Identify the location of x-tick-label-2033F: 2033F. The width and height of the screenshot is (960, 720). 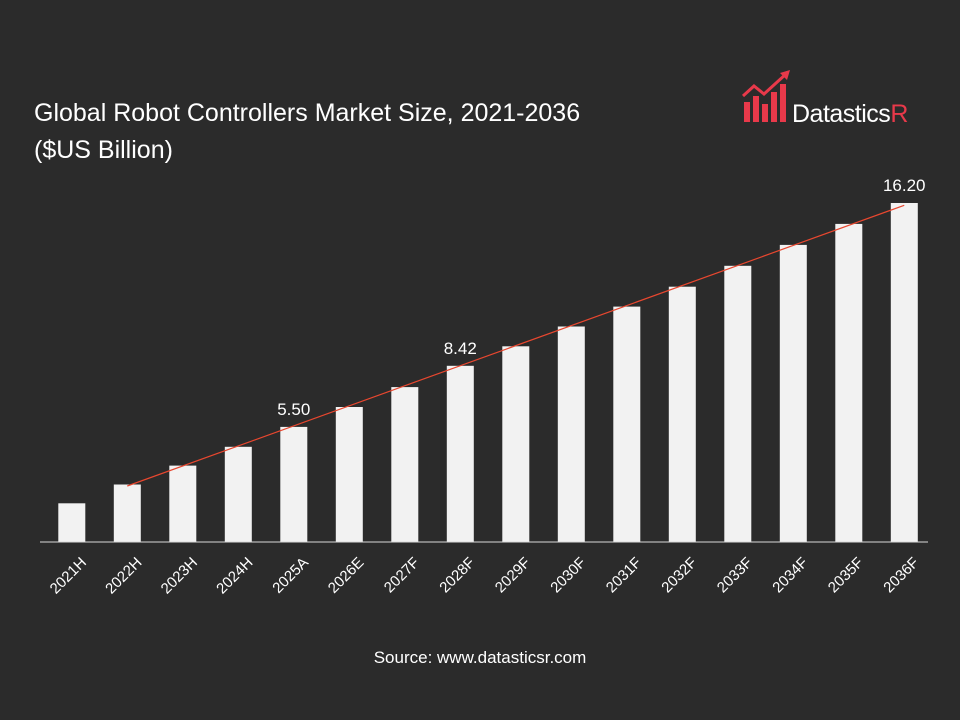
(735, 575).